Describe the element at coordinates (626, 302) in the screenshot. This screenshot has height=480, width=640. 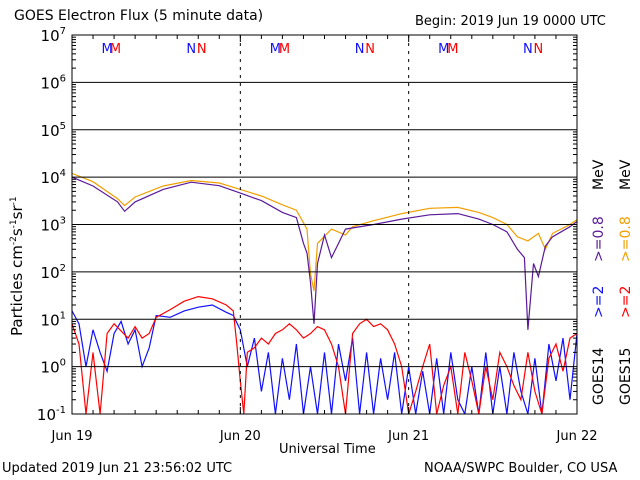
I see `legend-goes15-2mev: >=2` at that location.